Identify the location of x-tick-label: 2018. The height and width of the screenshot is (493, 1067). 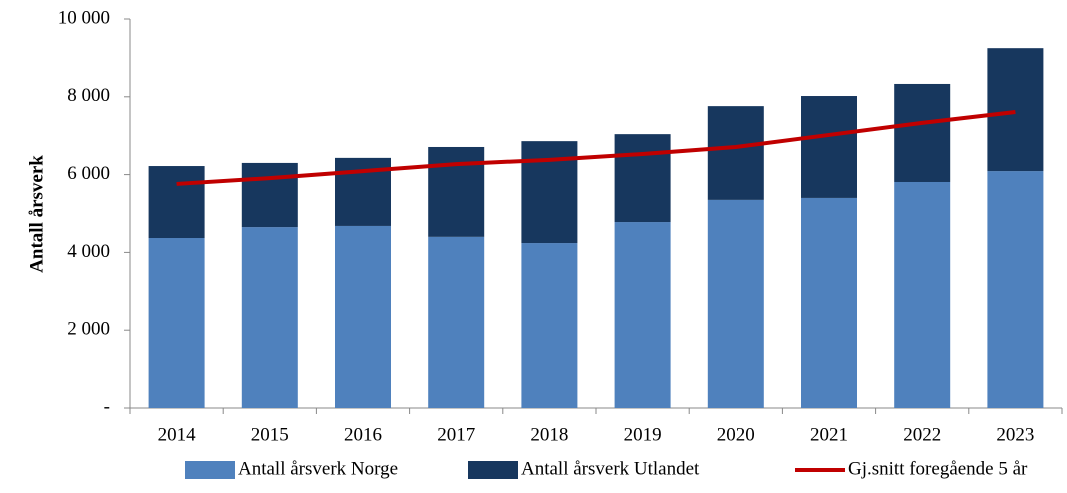
(549, 434).